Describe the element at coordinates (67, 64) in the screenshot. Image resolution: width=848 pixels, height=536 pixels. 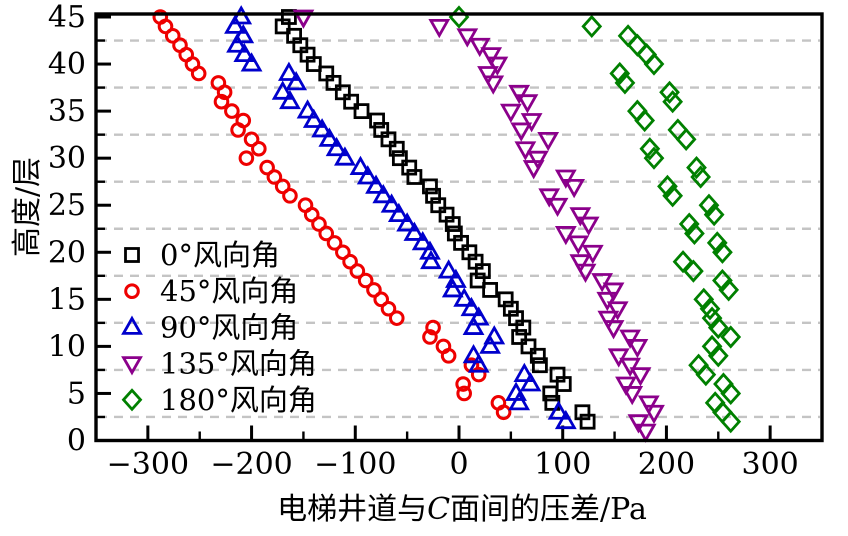
I see `svg-text: 40` at that location.